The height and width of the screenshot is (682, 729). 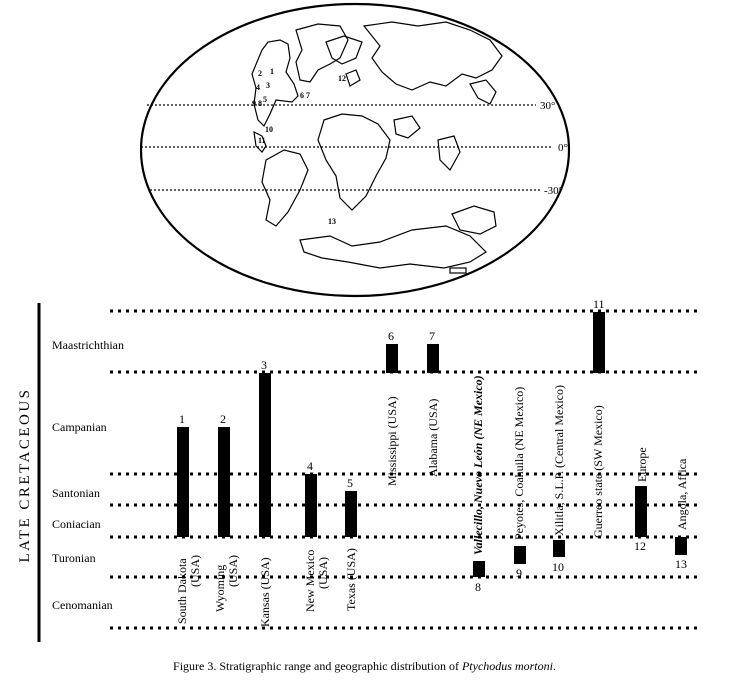 I want to click on landmass-central-america, so click(x=260, y=141).